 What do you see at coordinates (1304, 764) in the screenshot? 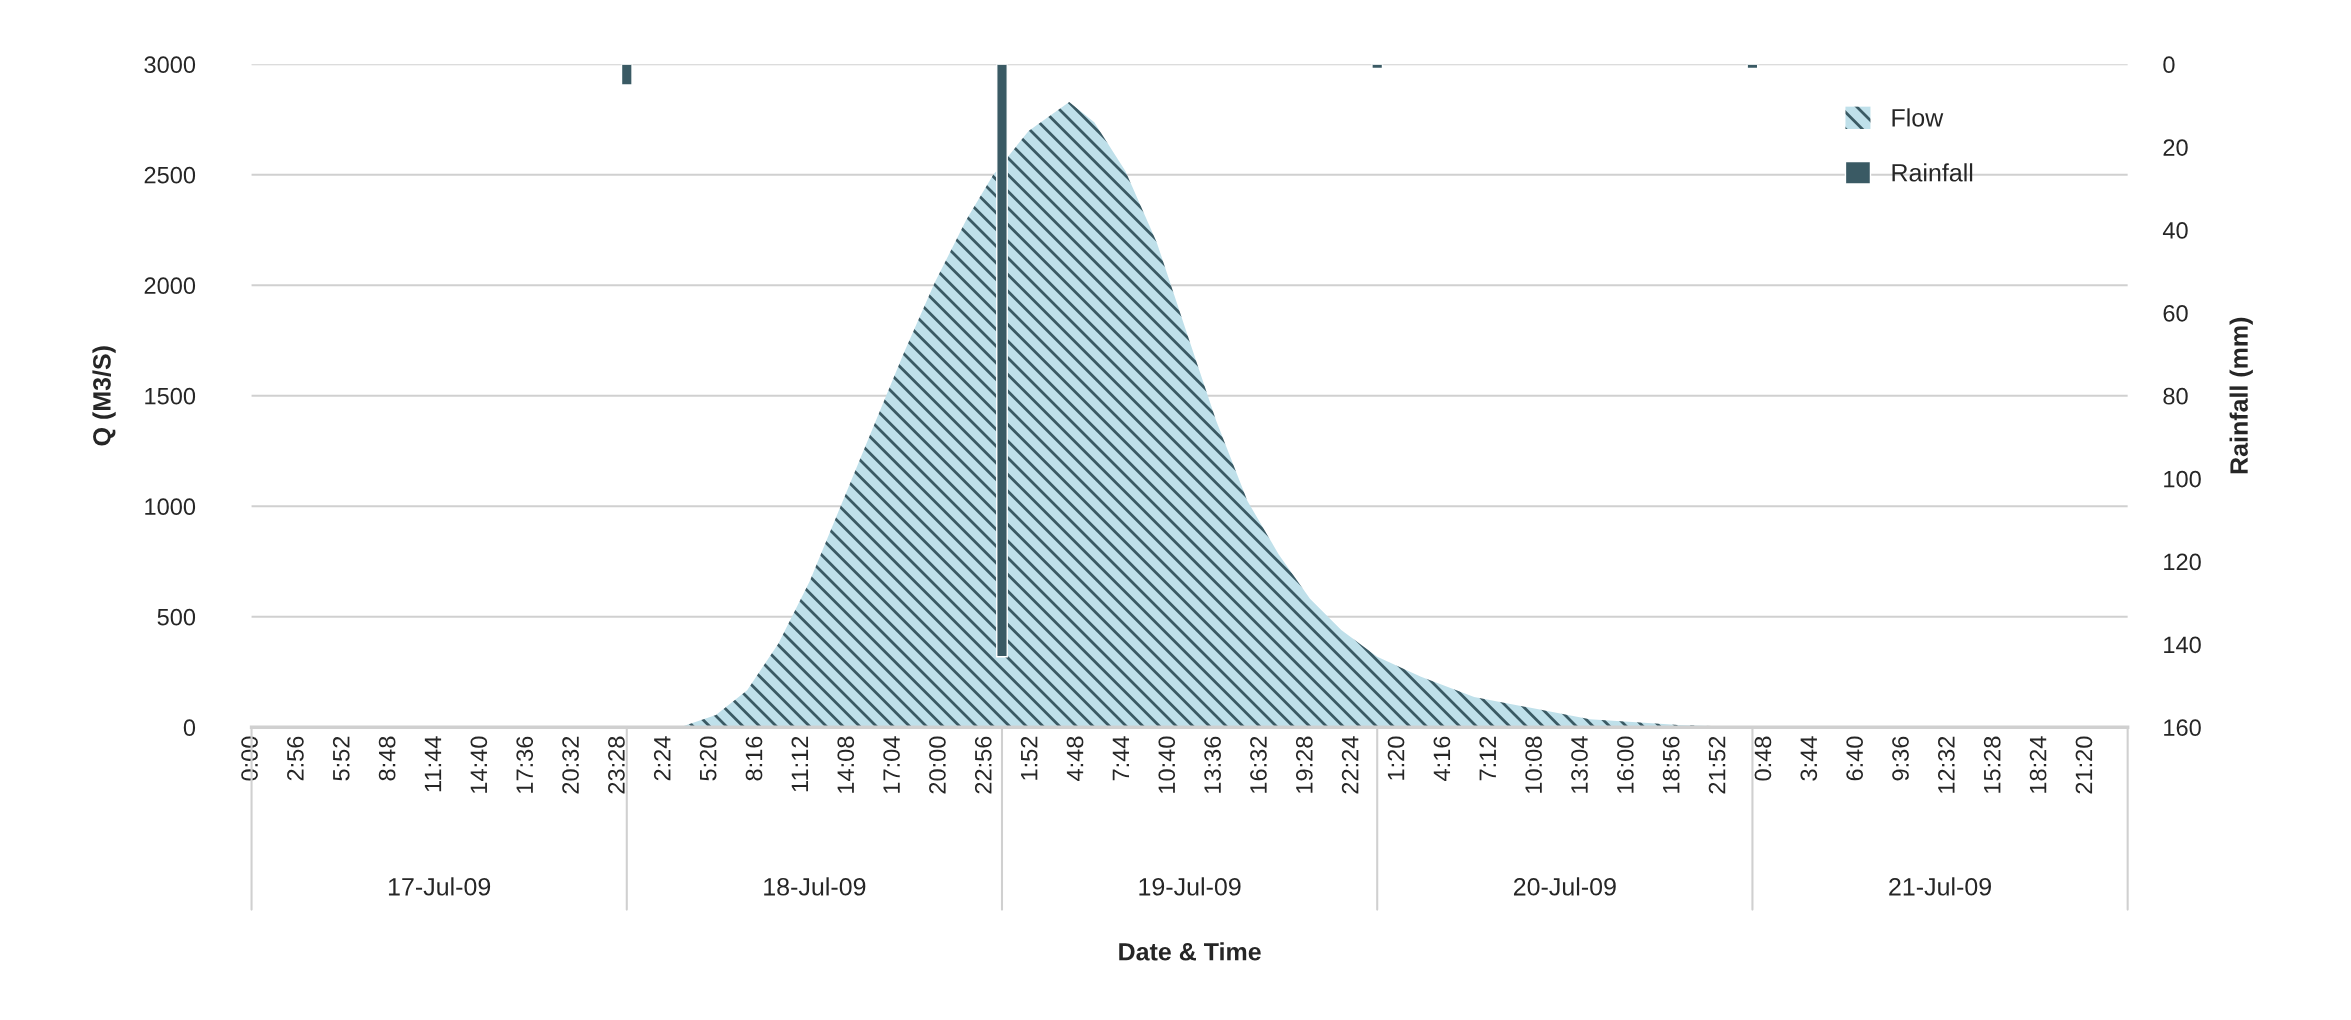
I see `x-tick-label: 19:28` at bounding box center [1304, 764].